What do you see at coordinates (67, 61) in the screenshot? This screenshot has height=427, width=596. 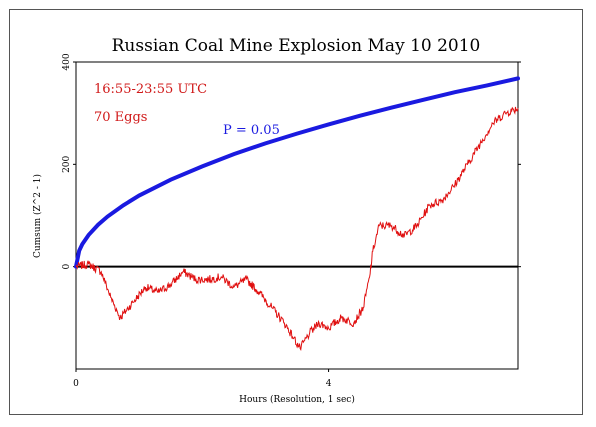 I see `y-tick-label: 400` at bounding box center [67, 61].